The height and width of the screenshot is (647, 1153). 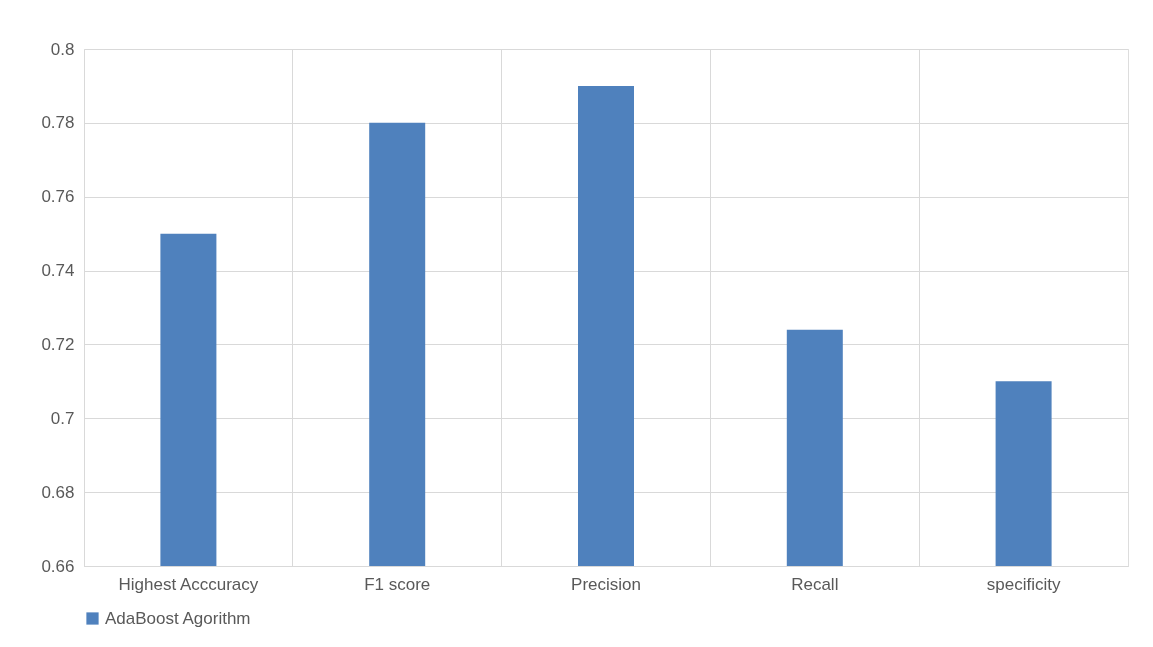 What do you see at coordinates (397, 584) in the screenshot?
I see `x-tick-label: F1 score` at bounding box center [397, 584].